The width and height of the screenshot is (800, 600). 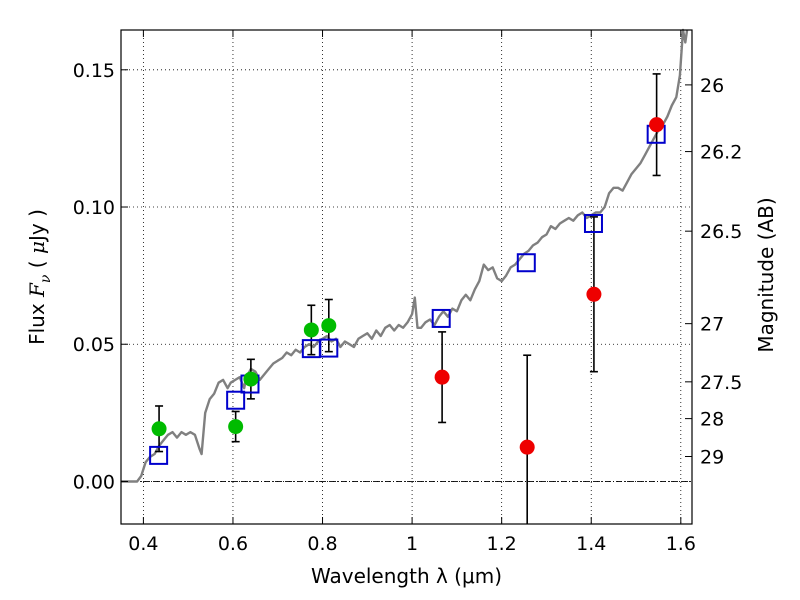 I want to click on x-axis-label: Wavelength λ (μm), so click(x=406, y=576).